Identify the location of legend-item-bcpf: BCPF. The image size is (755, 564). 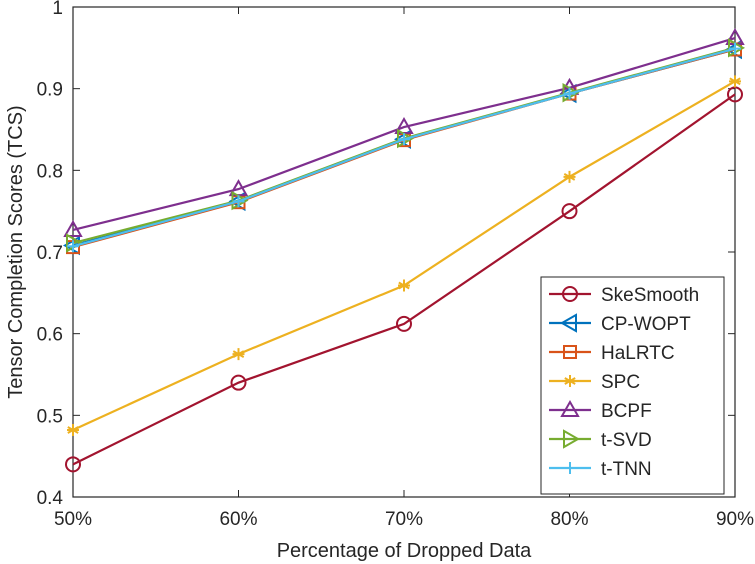
(600, 410).